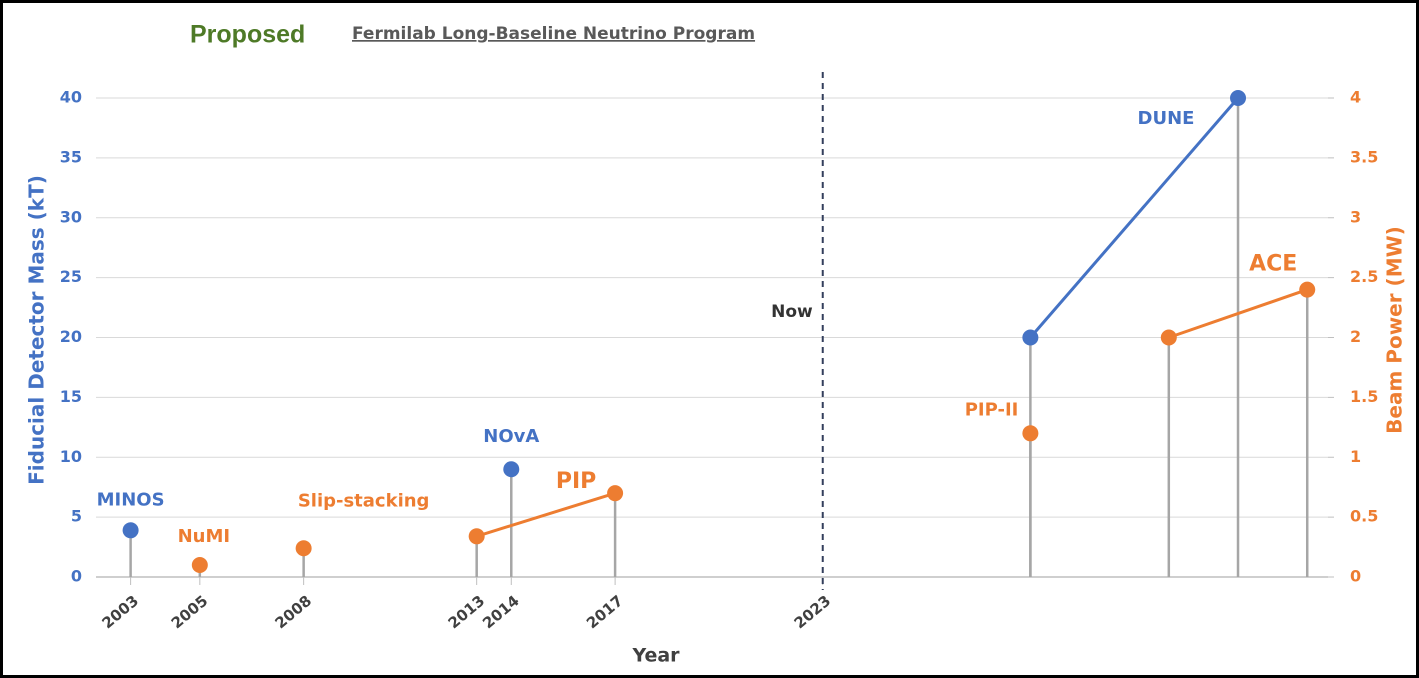 This screenshot has height=678, width=1419. I want to click on point-label: PIP, so click(576, 481).